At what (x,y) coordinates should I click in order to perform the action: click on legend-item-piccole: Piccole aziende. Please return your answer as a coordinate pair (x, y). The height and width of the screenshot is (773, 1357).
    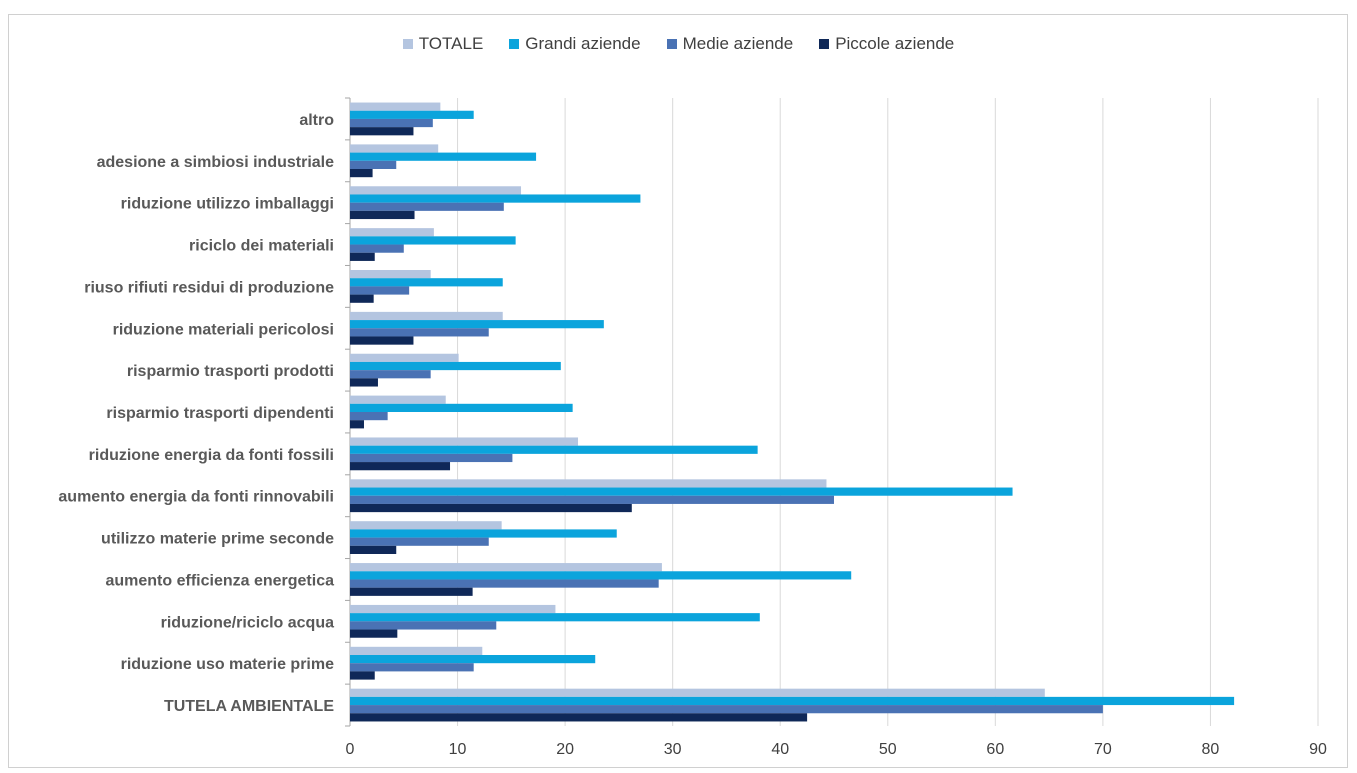
    Looking at the image, I should click on (886, 44).